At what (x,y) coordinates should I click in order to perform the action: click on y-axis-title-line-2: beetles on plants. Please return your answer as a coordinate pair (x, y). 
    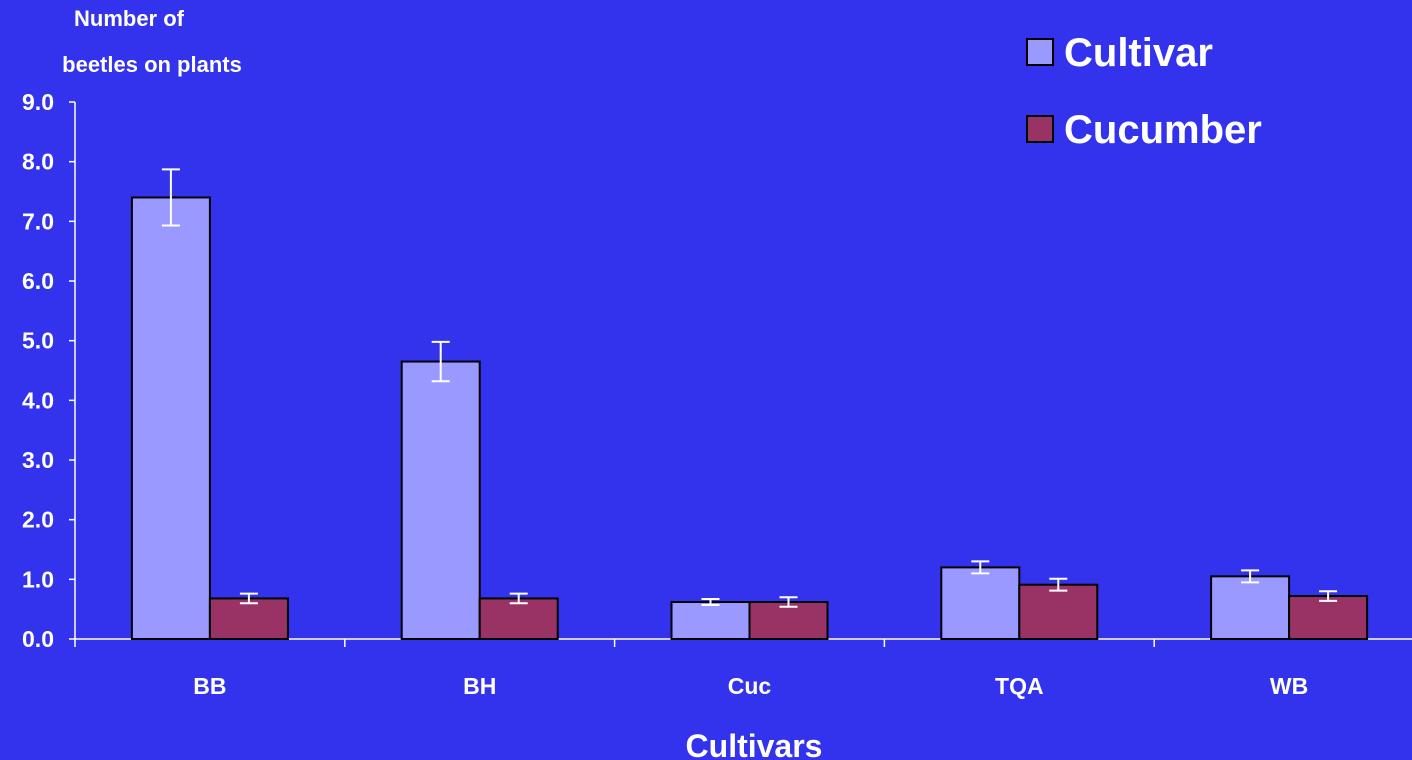
    Looking at the image, I should click on (152, 64).